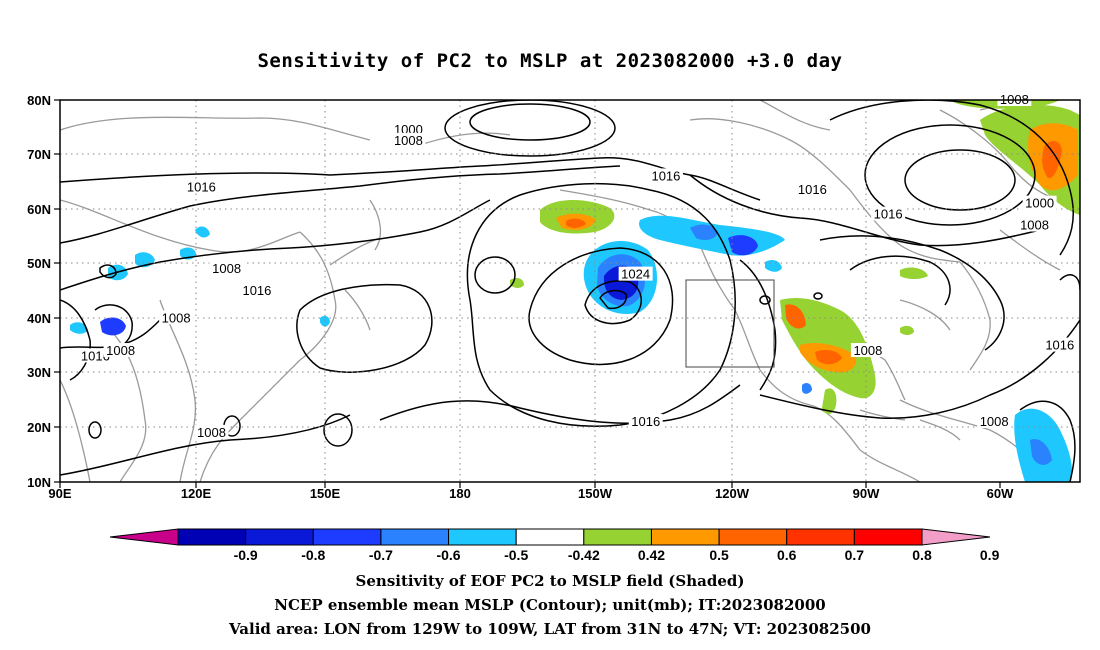 This screenshot has width=1100, height=650. What do you see at coordinates (651, 555) in the screenshot?
I see `colorbar-label: 0.42` at bounding box center [651, 555].